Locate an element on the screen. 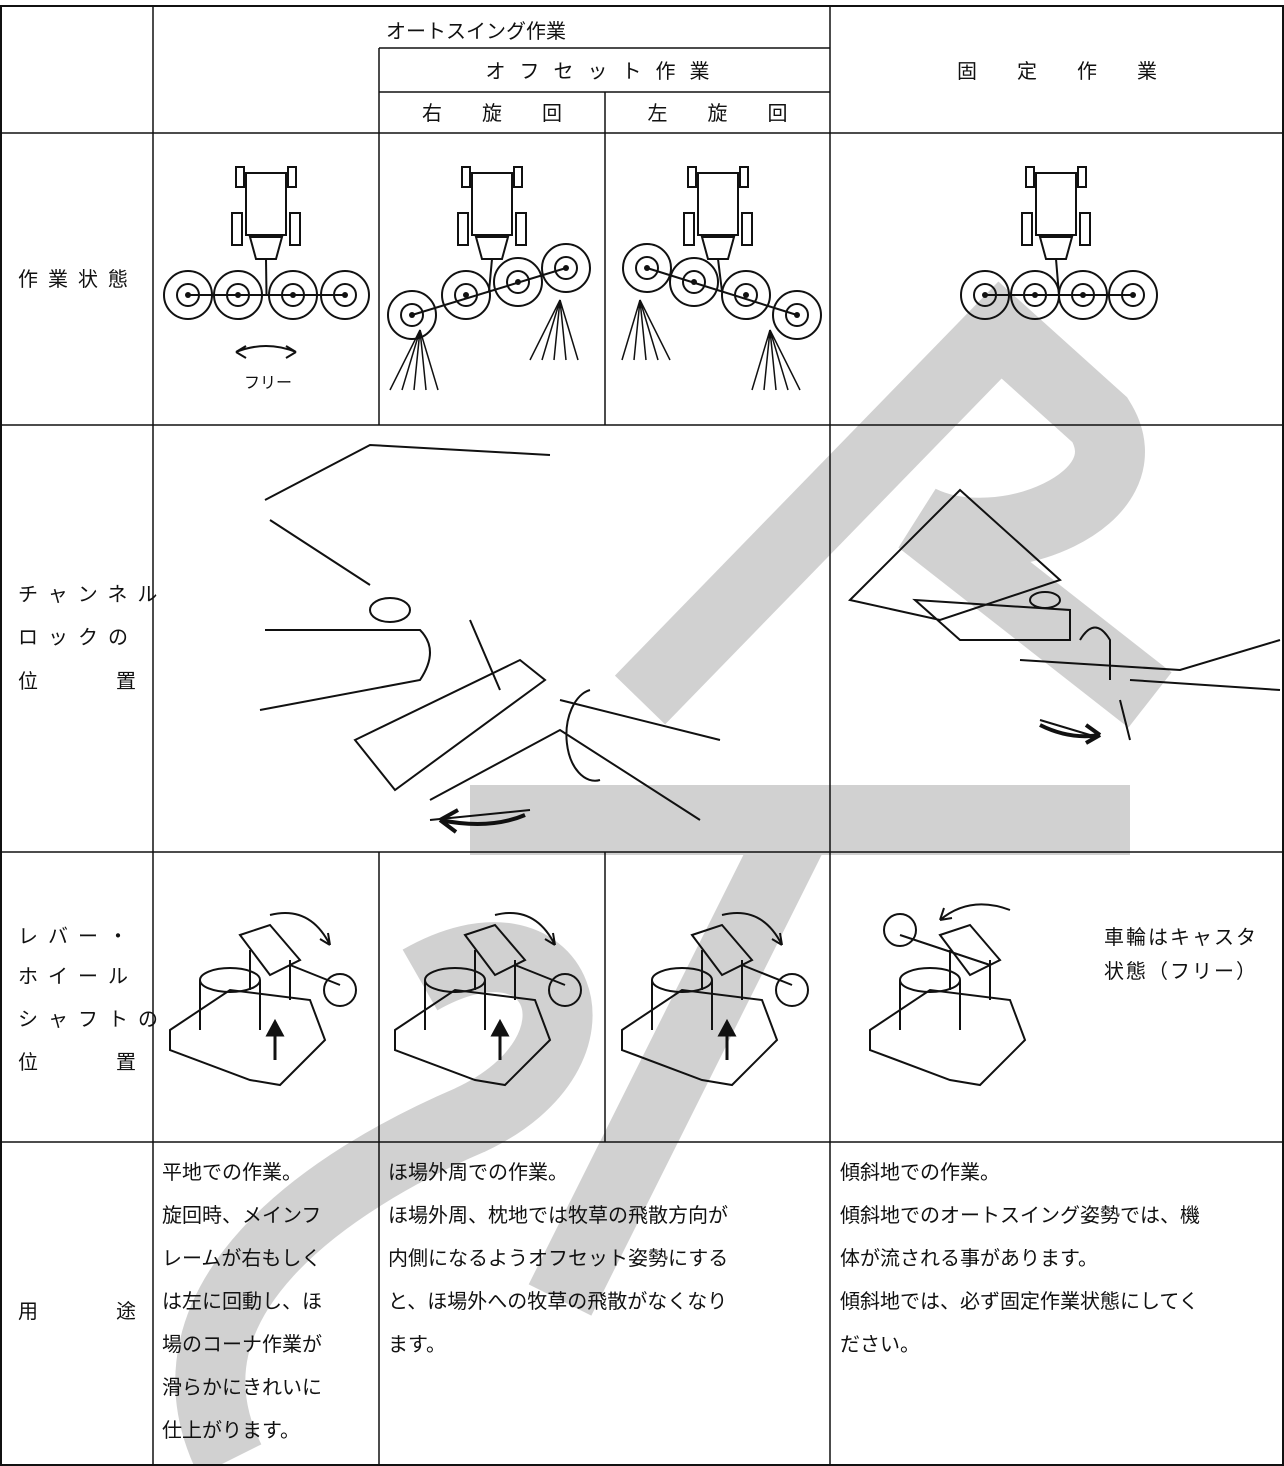 This screenshot has height=1466, width=1284. usage-line: 傾斜地での作業。 is located at coordinates (920, 1172).